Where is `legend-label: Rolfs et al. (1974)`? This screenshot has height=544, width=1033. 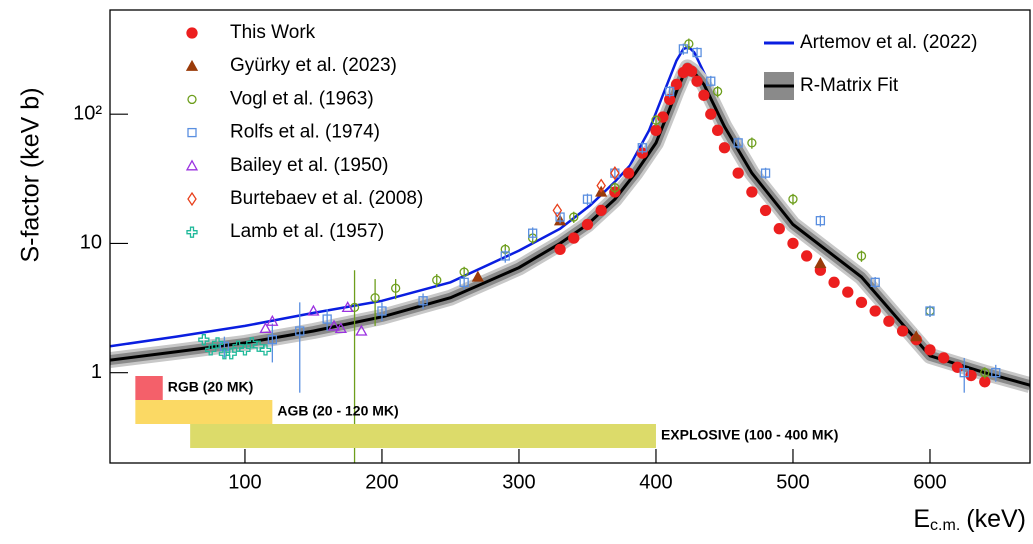 legend-label: Rolfs et al. (1974) is located at coordinates (305, 132).